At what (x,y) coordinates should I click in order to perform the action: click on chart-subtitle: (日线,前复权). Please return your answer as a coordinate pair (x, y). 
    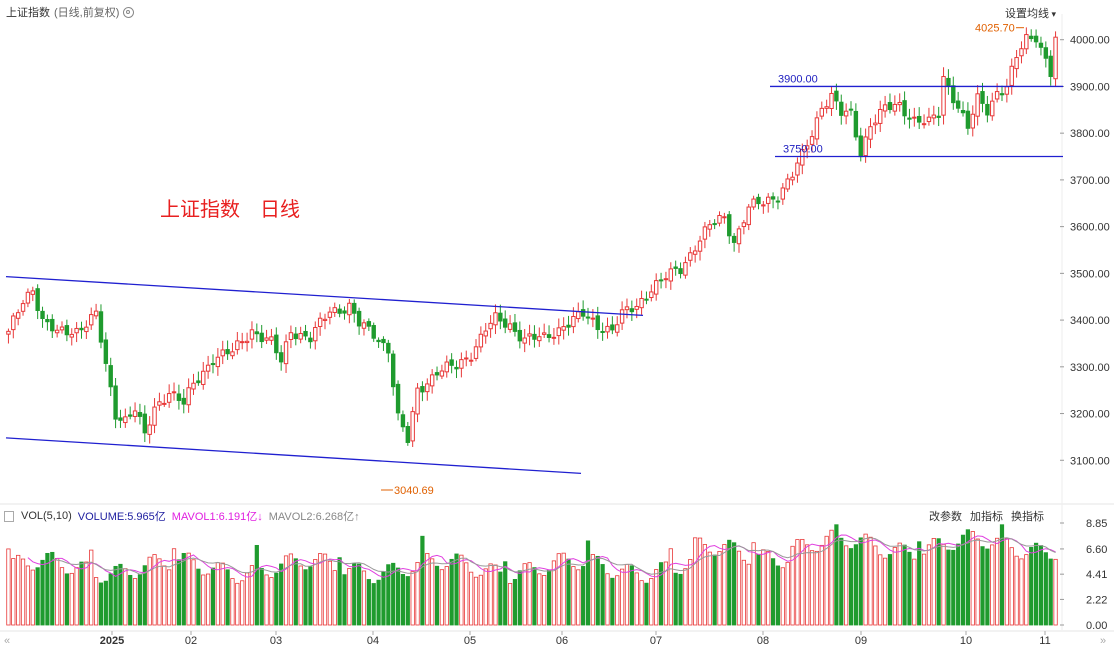
    Looking at the image, I should click on (87, 13).